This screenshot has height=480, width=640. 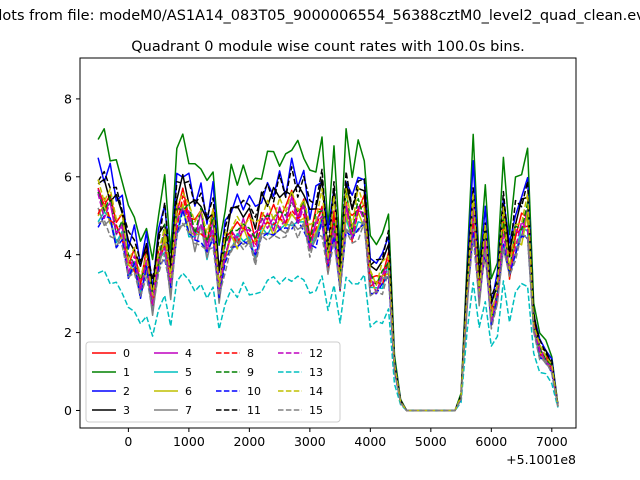 What do you see at coordinates (316, 372) in the screenshot?
I see `legend-label-13: 13` at bounding box center [316, 372].